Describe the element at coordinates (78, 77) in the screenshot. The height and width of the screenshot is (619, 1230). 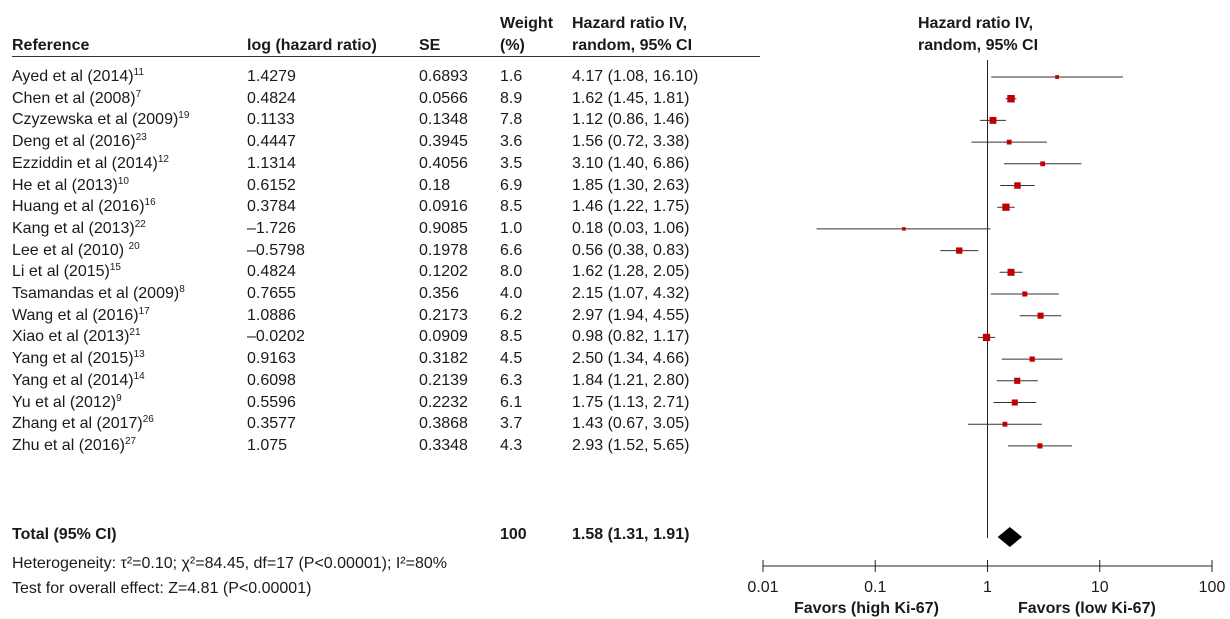
I see `row-reference: Ayed et al (2014)11` at that location.